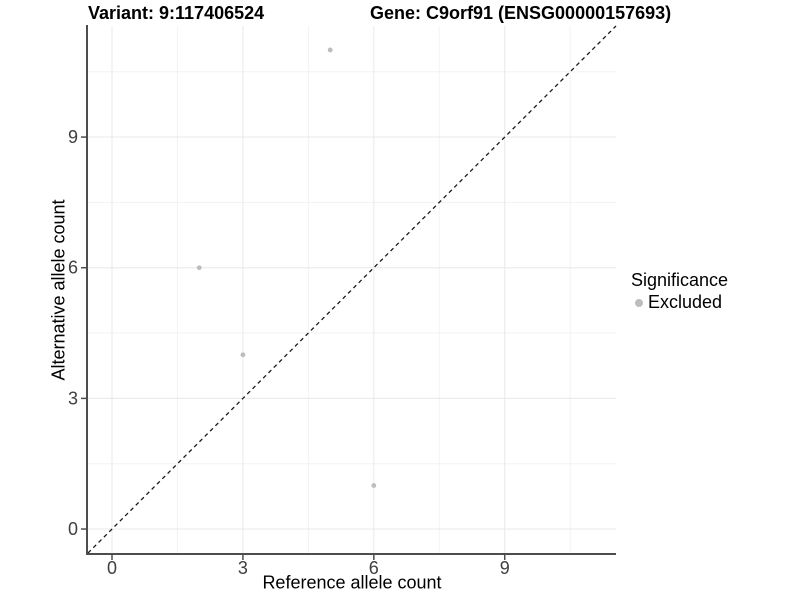 Image resolution: width=800 pixels, height=600 pixels. I want to click on legend-title: Significance, so click(680, 280).